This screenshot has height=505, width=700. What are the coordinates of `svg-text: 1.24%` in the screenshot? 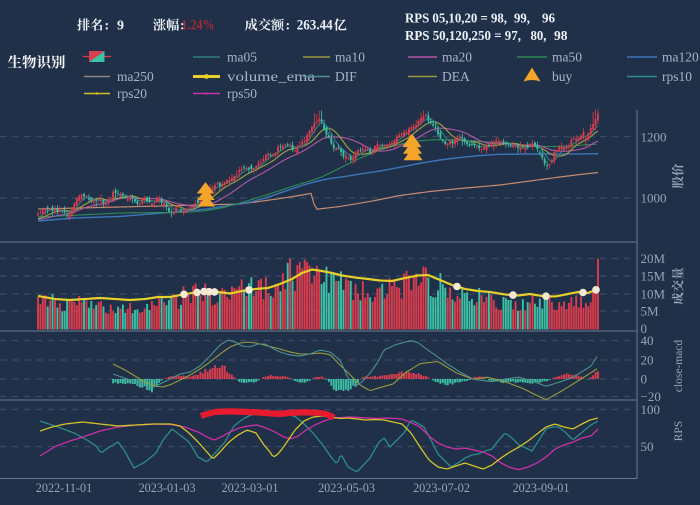 It's located at (198, 25).